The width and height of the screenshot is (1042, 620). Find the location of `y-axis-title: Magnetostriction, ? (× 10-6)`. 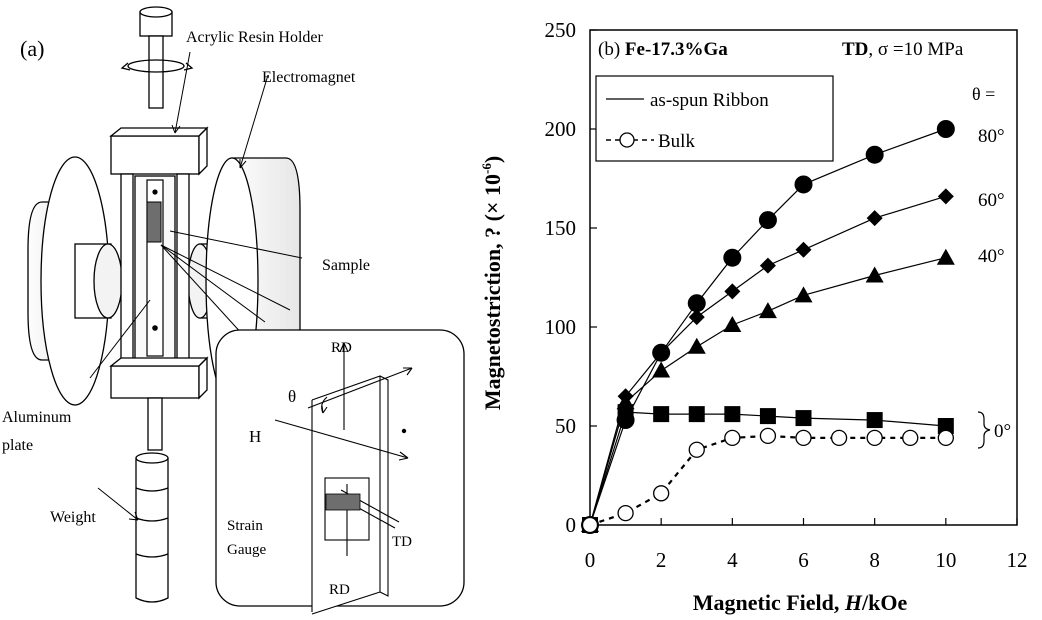

y-axis-title: Magnetostriction, ? (× 10-6) is located at coordinates (492, 283).